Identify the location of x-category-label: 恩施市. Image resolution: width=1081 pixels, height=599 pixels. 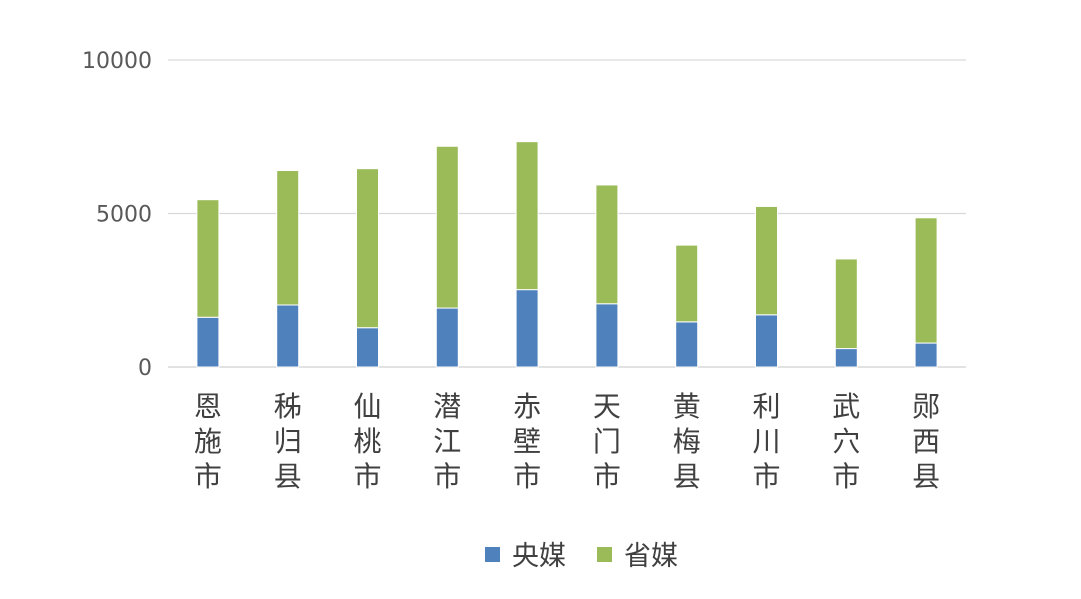
(208, 441).